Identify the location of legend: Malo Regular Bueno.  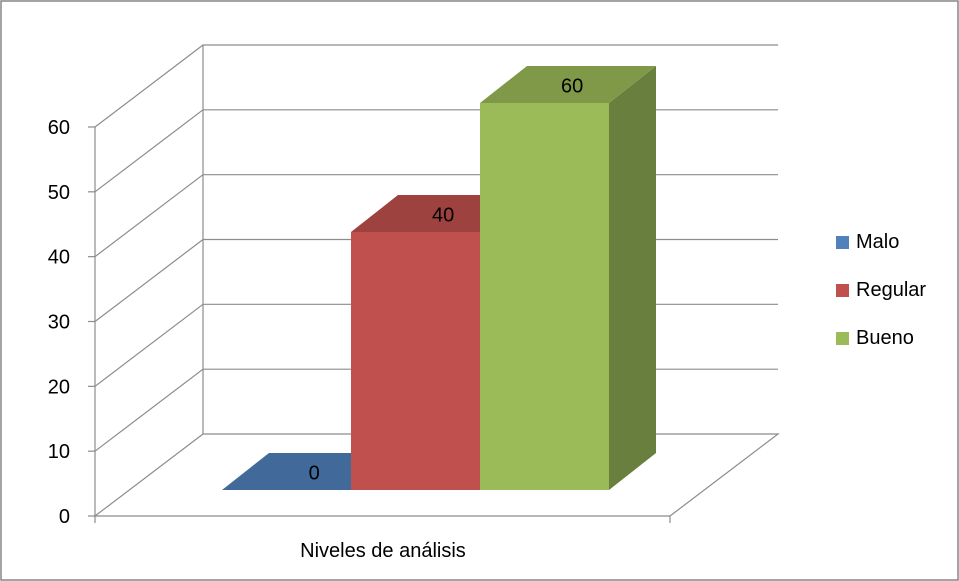
(881, 290).